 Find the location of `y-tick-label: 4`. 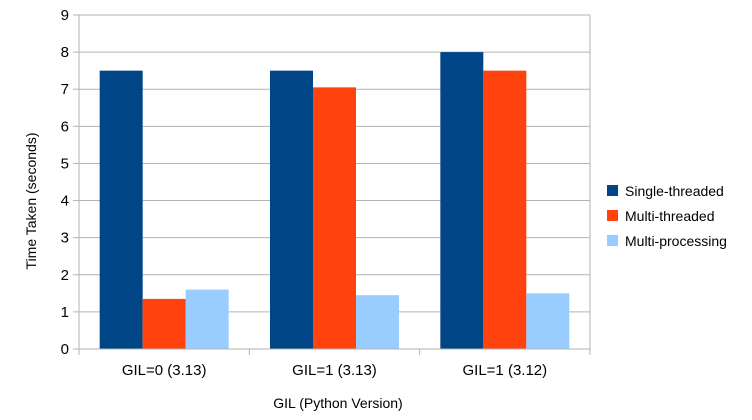

y-tick-label: 4 is located at coordinates (65, 201).